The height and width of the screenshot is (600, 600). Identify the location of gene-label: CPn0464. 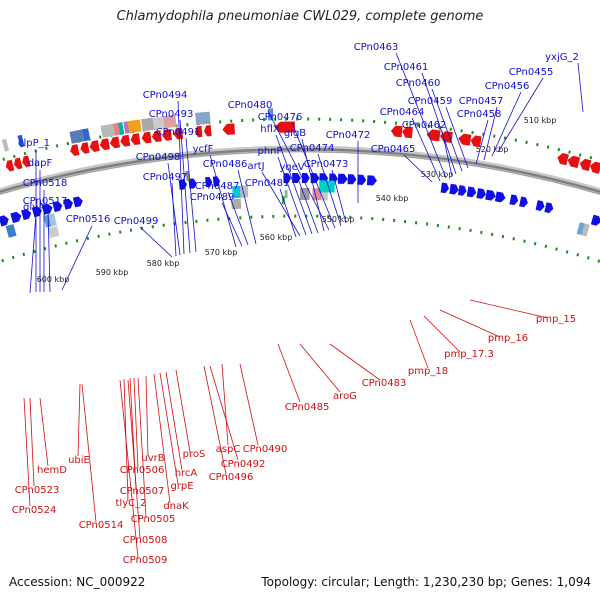
(402, 112).